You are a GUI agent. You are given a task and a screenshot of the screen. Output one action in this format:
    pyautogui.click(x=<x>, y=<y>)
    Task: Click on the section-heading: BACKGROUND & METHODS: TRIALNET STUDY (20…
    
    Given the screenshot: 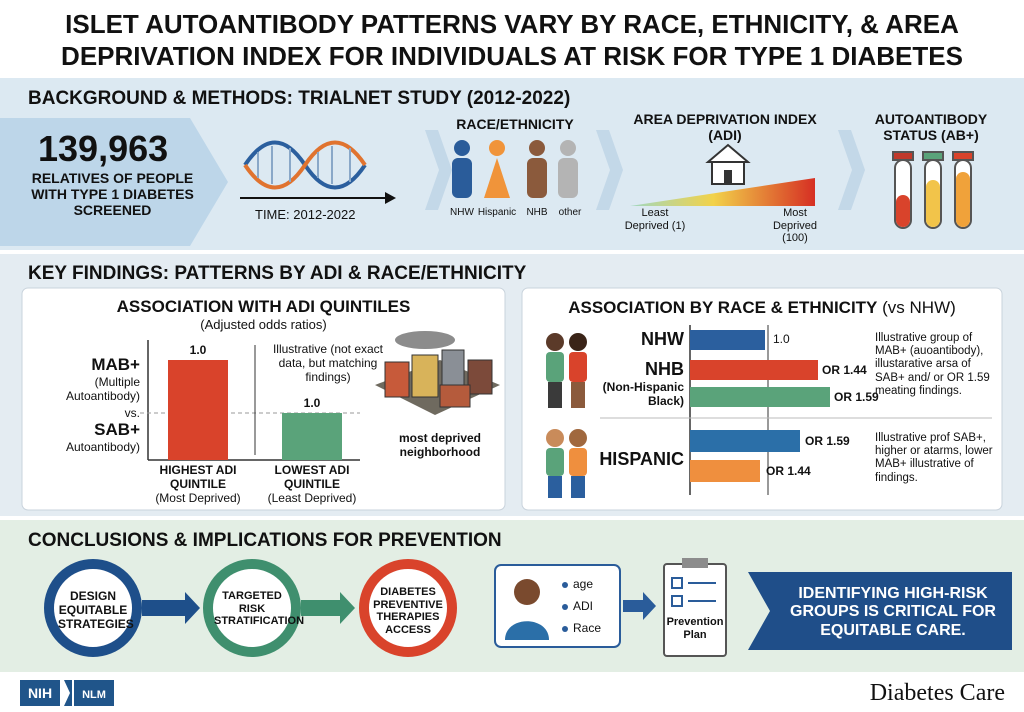 What is the action you would take?
    pyautogui.click(x=299, y=98)
    